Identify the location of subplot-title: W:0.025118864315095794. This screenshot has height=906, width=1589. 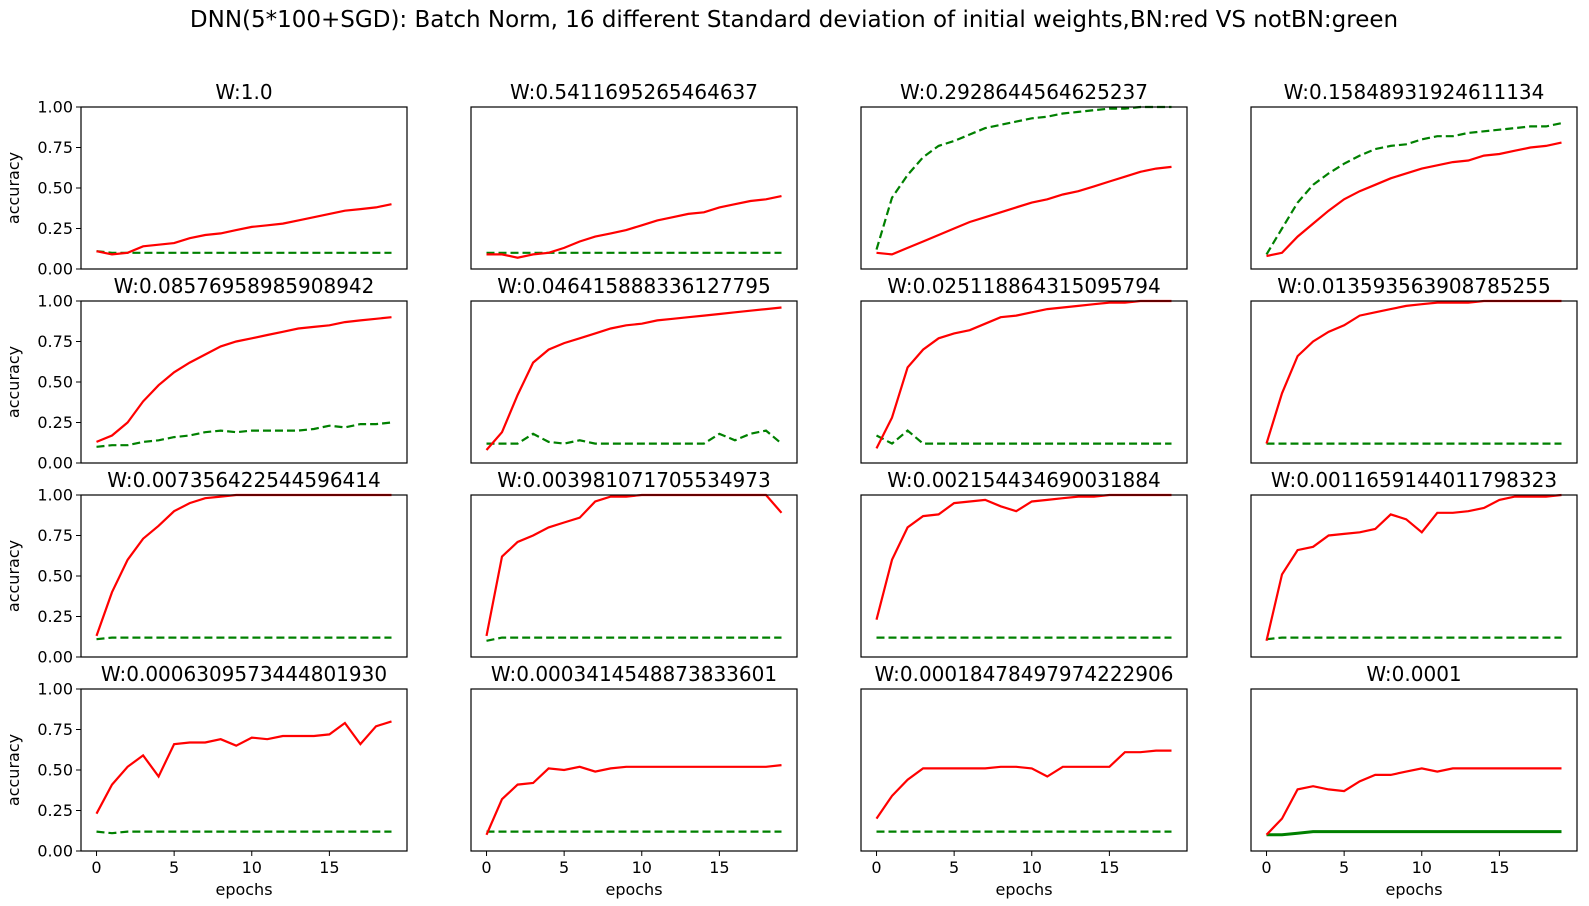
(1023, 286).